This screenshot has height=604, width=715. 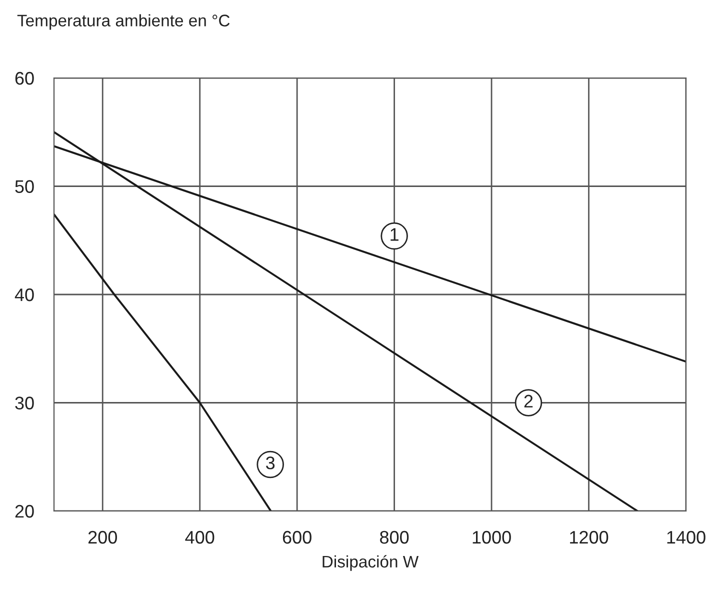 What do you see at coordinates (394, 234) in the screenshot?
I see `annotation: 1` at bounding box center [394, 234].